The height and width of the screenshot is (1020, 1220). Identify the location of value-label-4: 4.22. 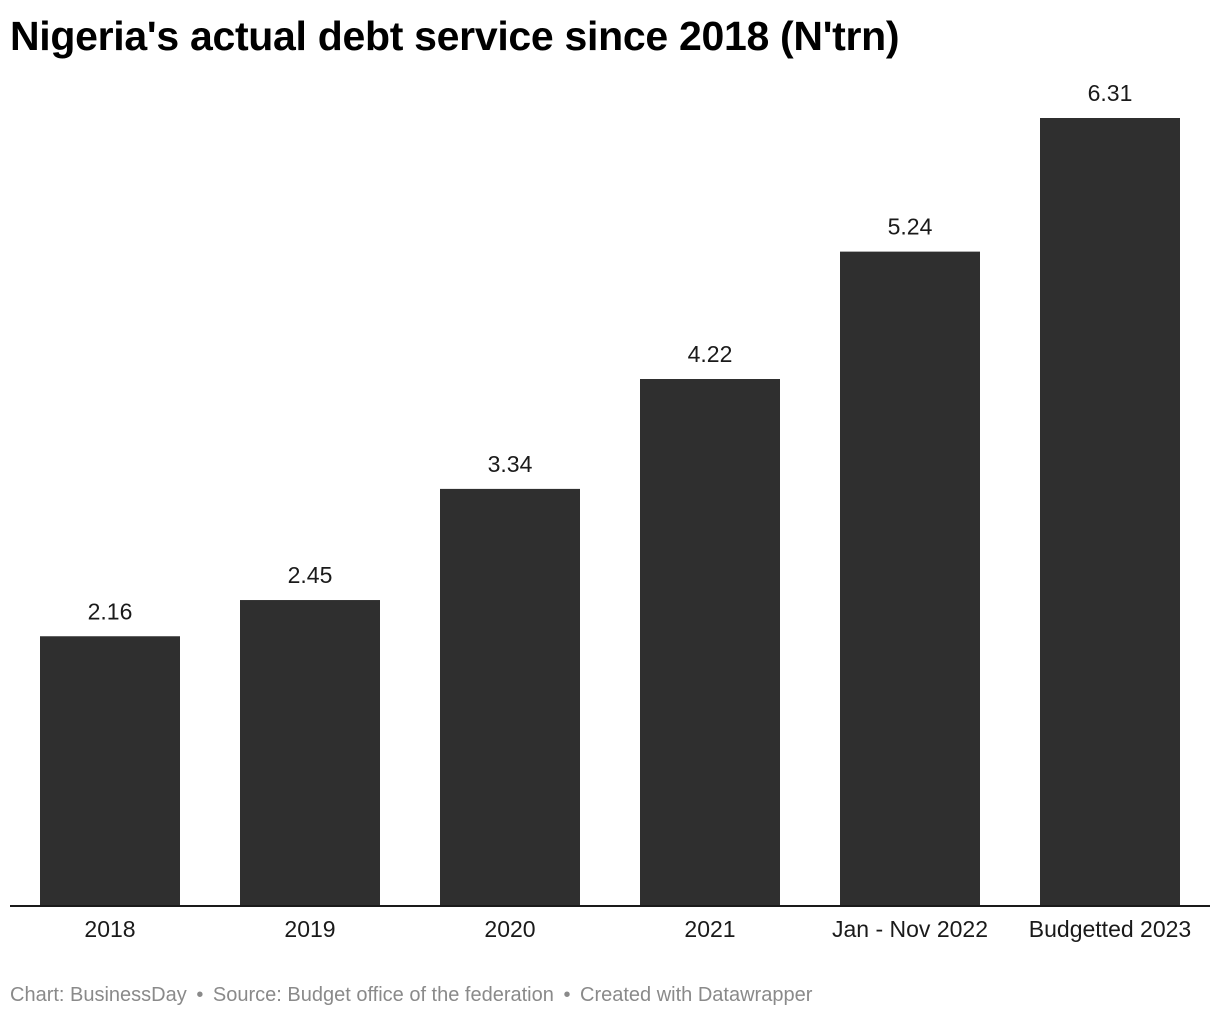
(710, 354).